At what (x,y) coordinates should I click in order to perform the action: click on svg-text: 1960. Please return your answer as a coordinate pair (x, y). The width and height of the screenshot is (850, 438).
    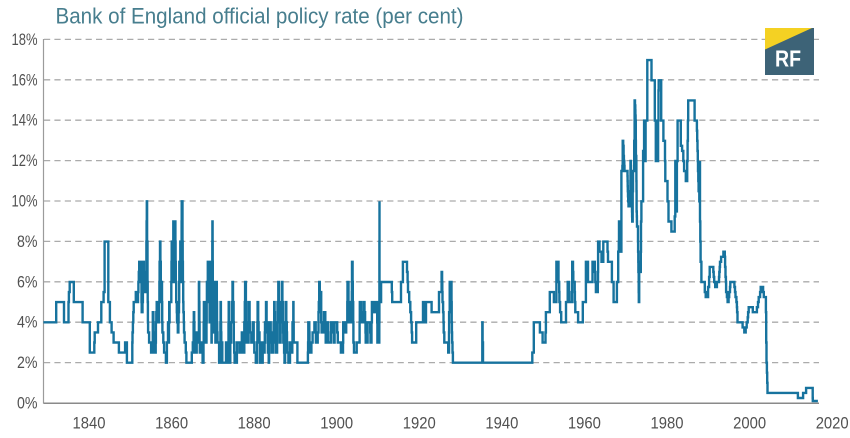
    Looking at the image, I should click on (584, 423).